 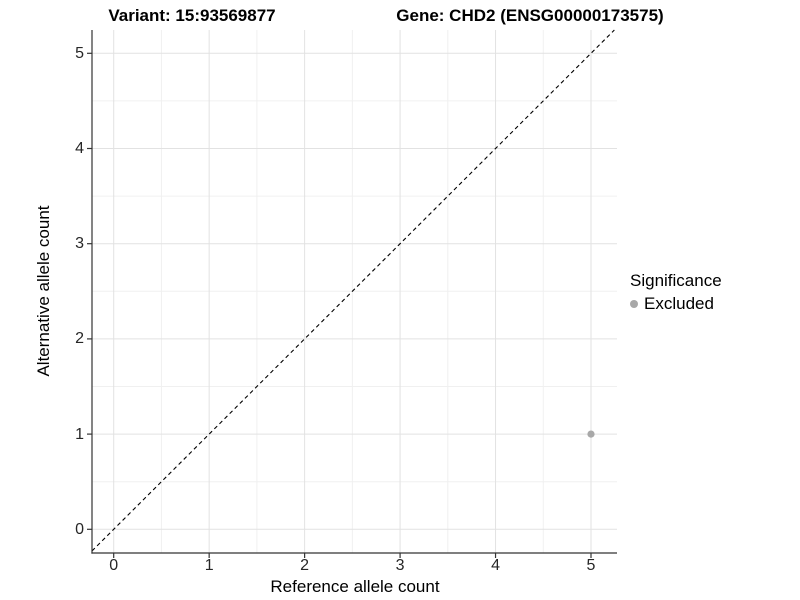 I want to click on legend: Significance Excluded, so click(x=676, y=292).